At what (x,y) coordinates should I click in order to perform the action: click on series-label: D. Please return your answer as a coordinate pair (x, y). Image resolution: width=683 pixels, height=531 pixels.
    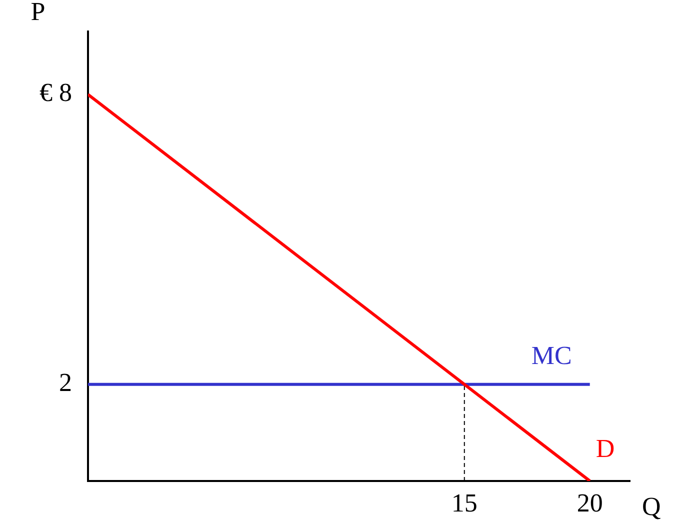
    Looking at the image, I should click on (605, 448).